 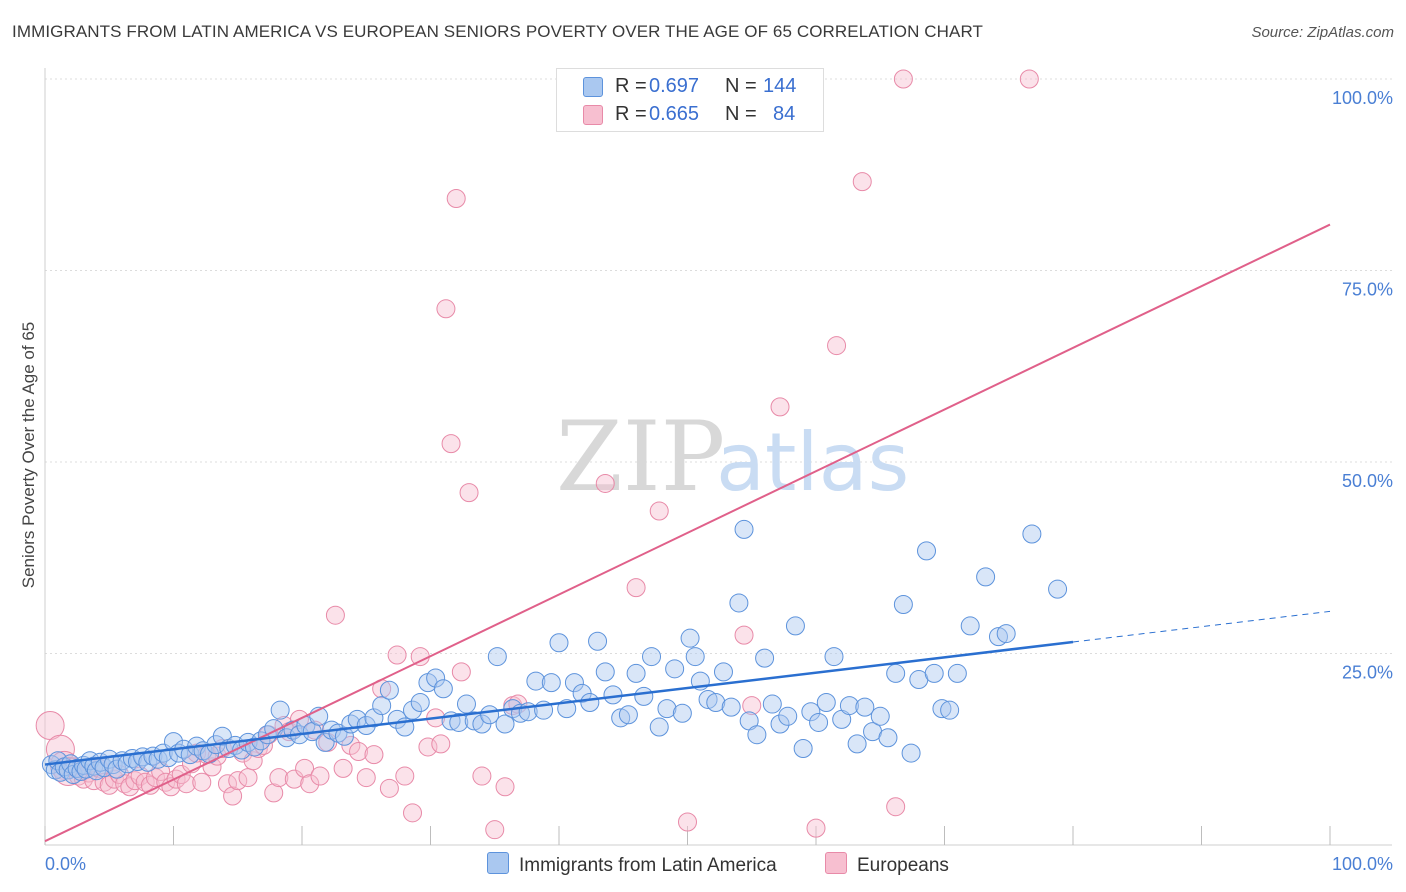 I want to click on blue-swatch, so click(x=593, y=87).